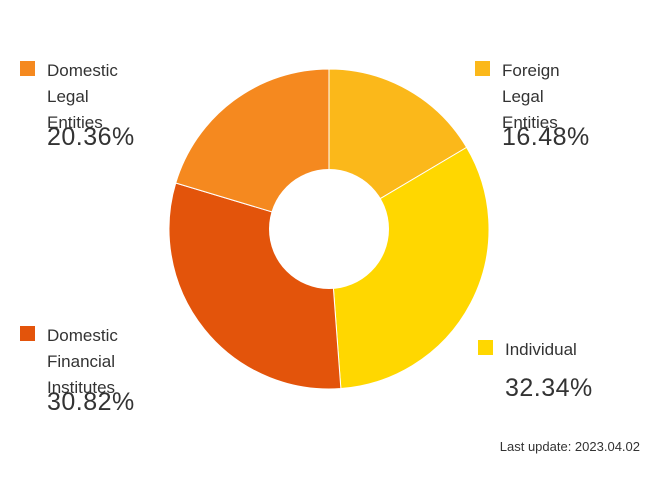 The height and width of the screenshot is (495, 660). I want to click on legend-label-line-1: Foreign, so click(531, 70).